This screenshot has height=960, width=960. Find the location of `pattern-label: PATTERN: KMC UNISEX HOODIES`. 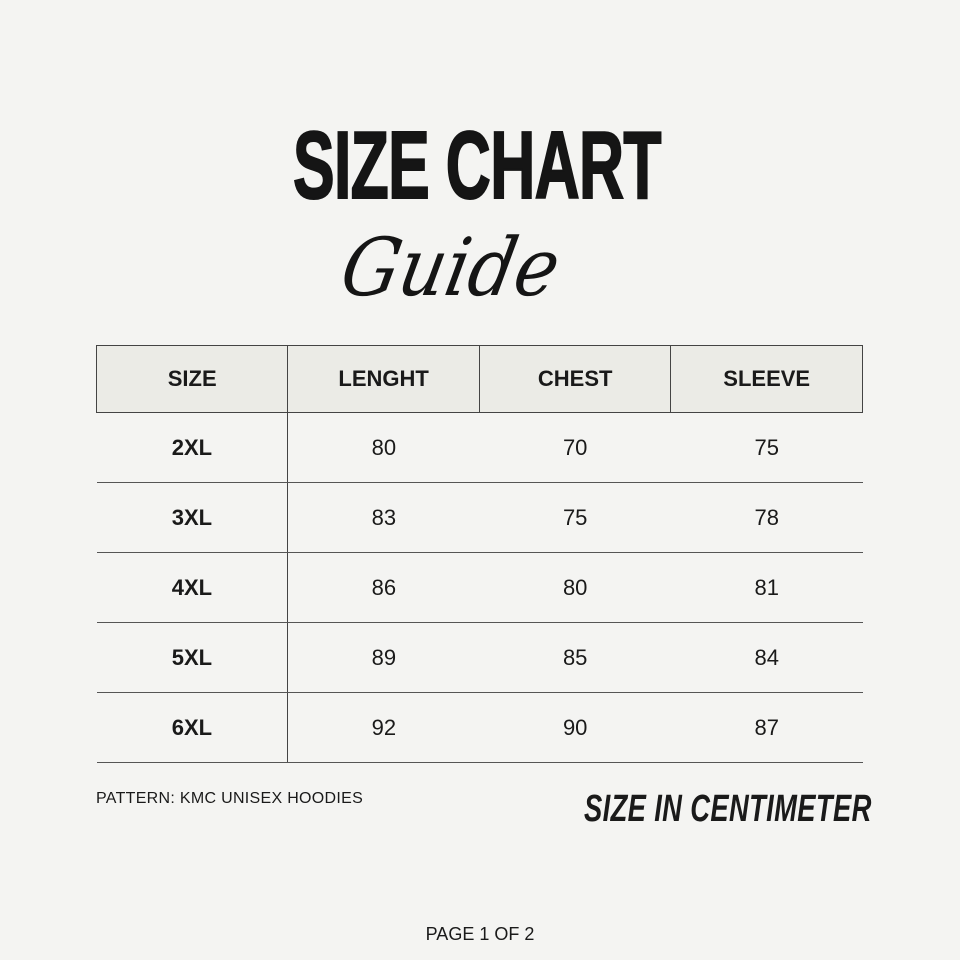

pattern-label: PATTERN: KMC UNISEX HOODIES is located at coordinates (230, 798).